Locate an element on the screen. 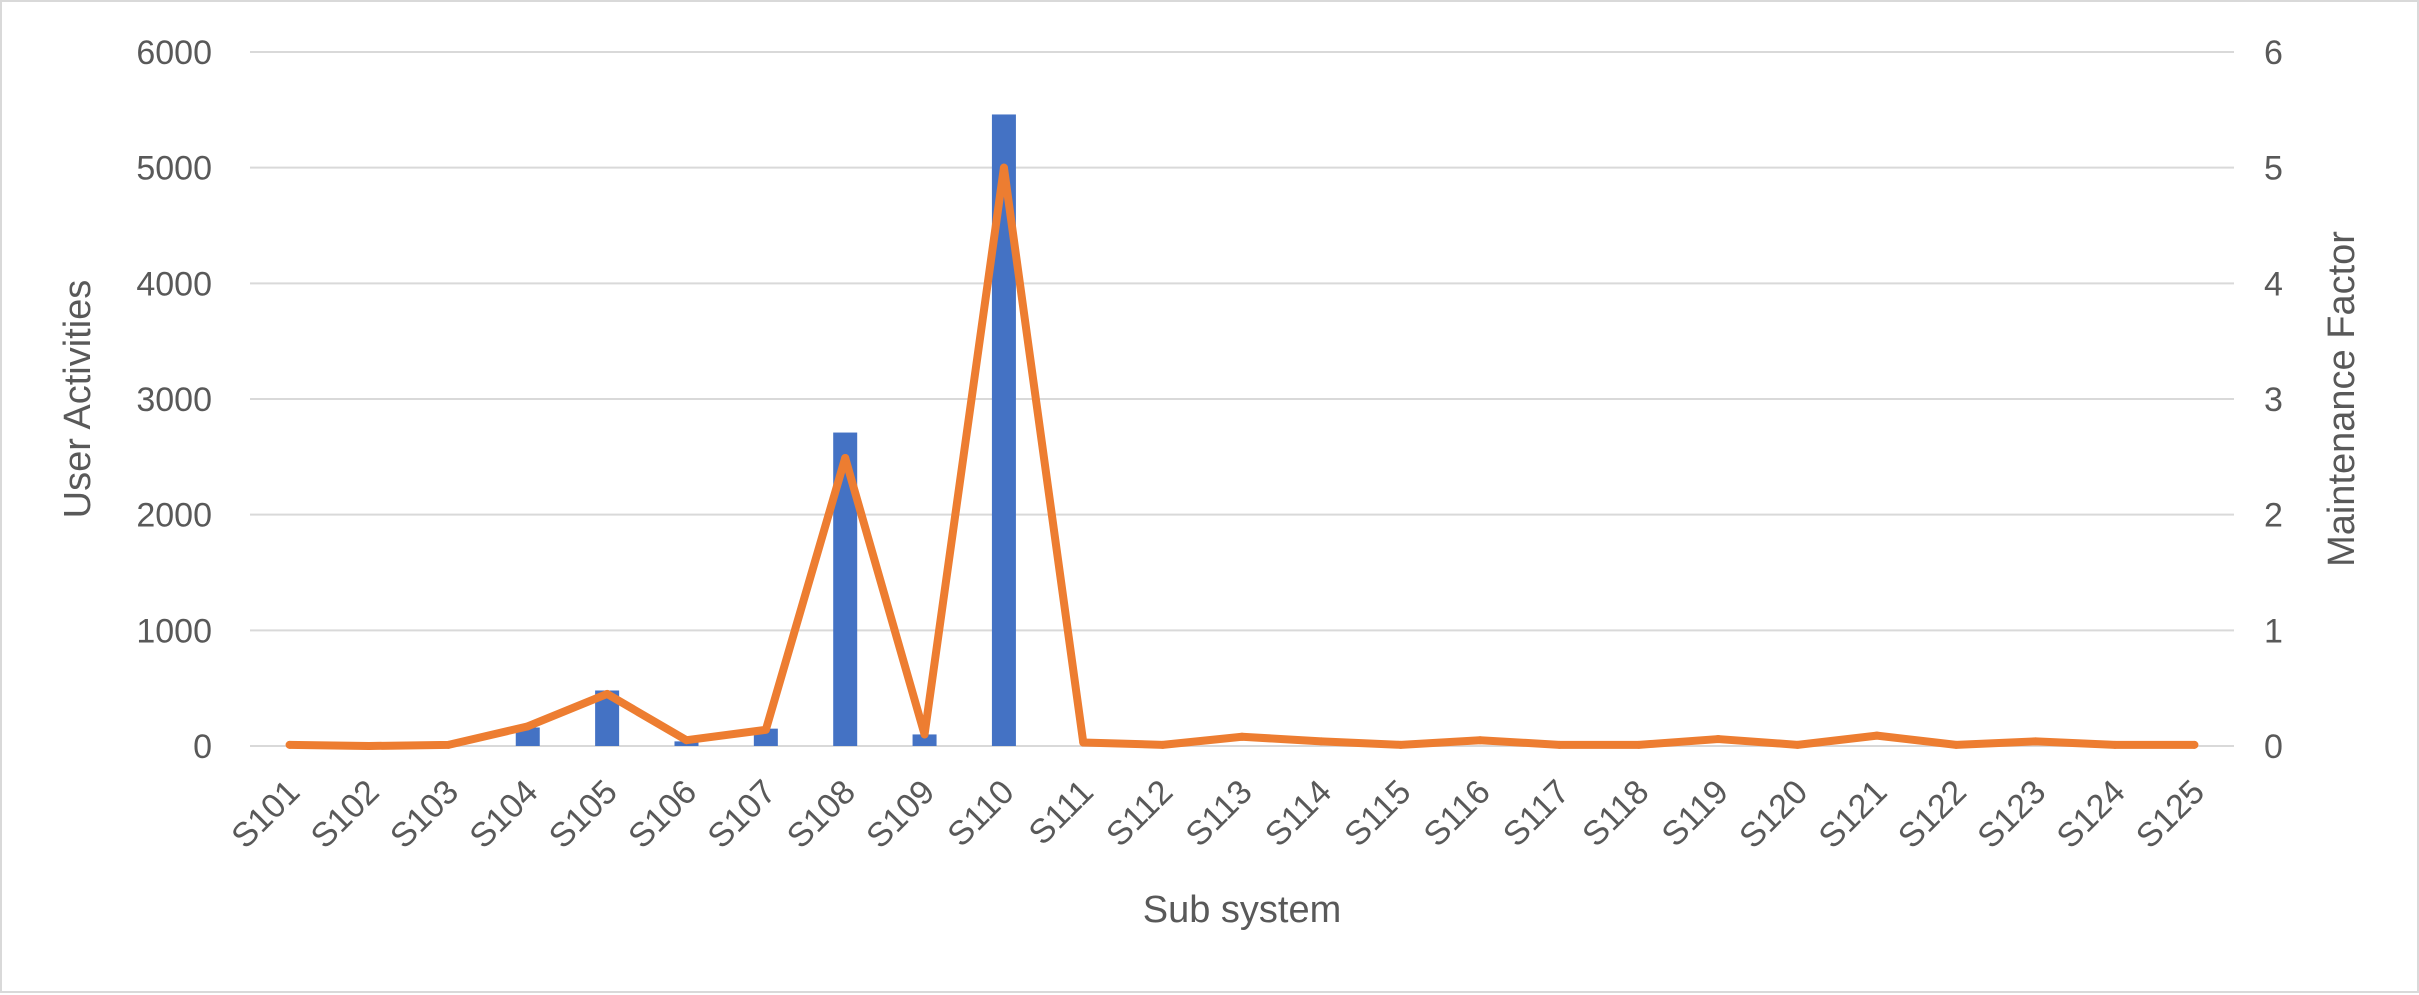  line-point-S125 is located at coordinates (2194, 744).